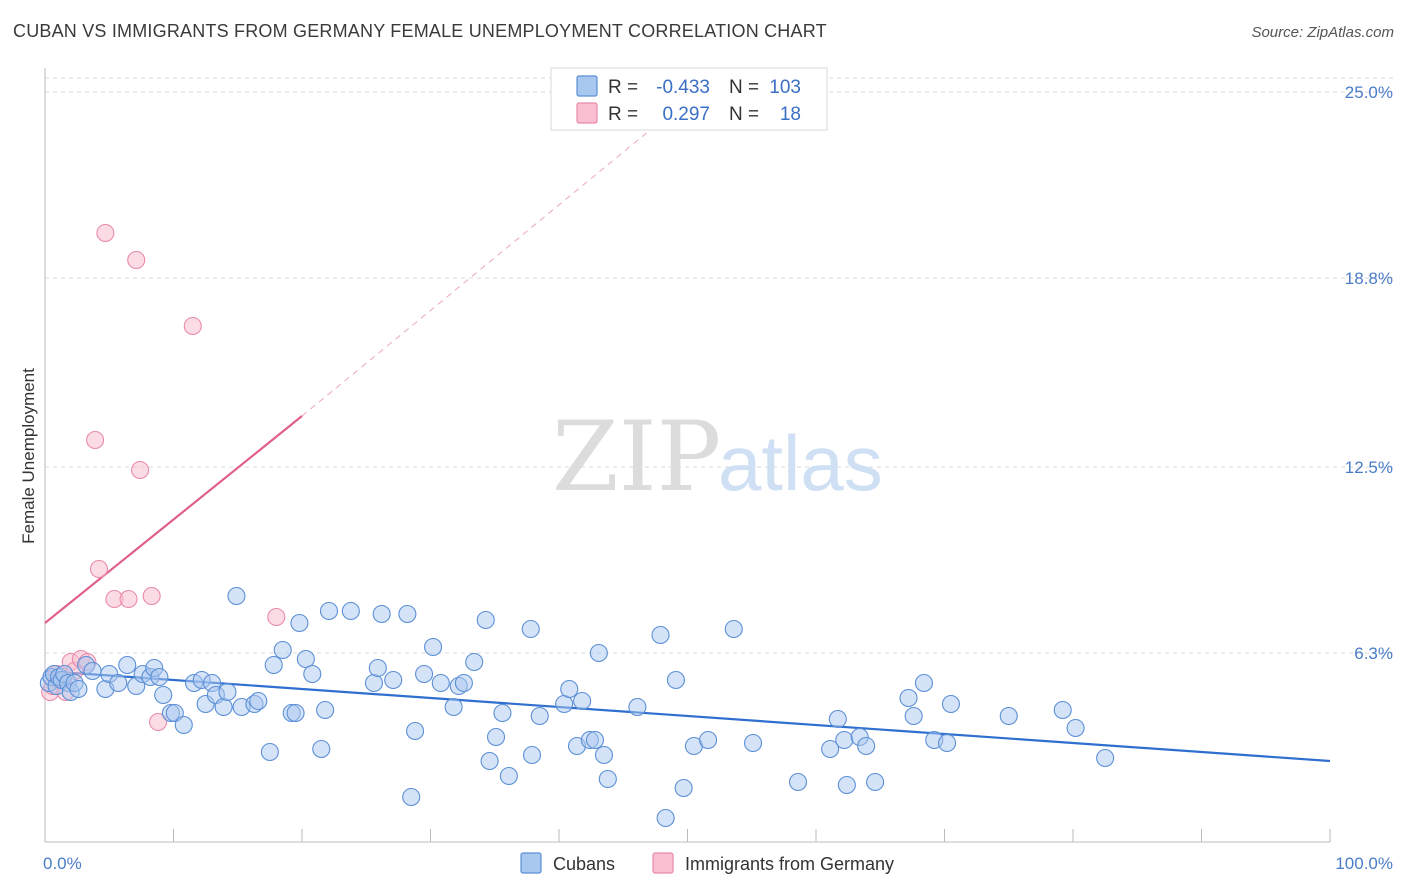 The width and height of the screenshot is (1406, 892). Describe the element at coordinates (689, 99) in the screenshot. I see `correlation-legend: R = -0.433 N = 103 R = 0.297 N = 18` at that location.